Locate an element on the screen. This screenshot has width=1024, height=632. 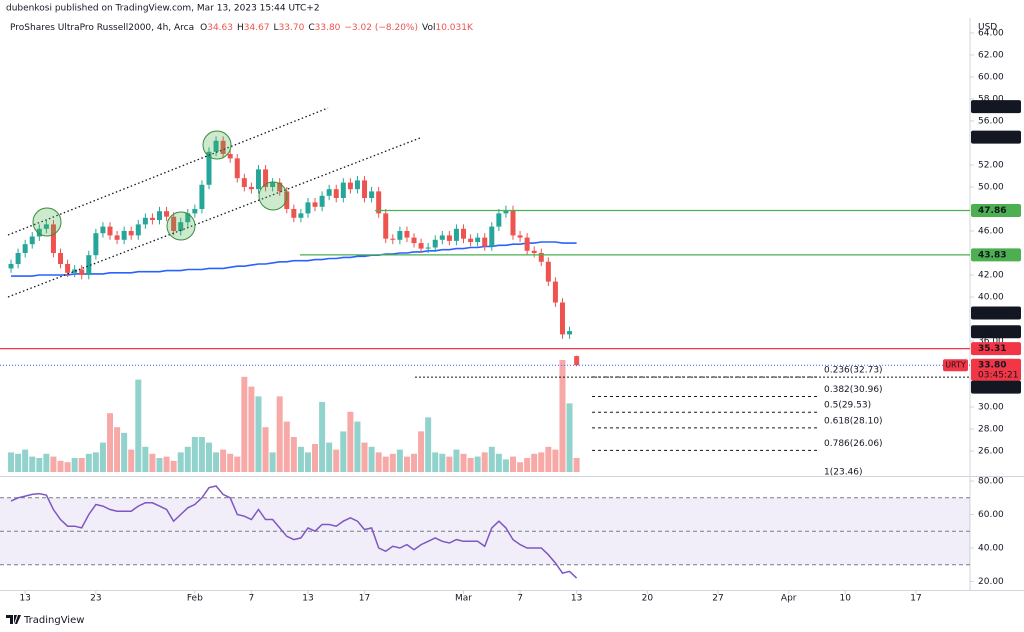
footer-logo is located at coordinates (13, 619).